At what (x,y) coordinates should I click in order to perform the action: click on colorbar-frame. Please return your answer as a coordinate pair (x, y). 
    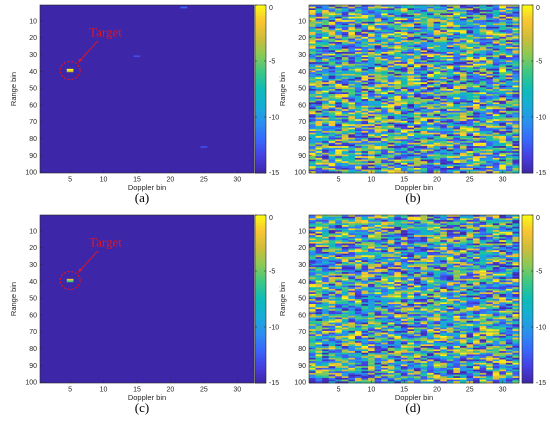
    Looking at the image, I should click on (260, 89).